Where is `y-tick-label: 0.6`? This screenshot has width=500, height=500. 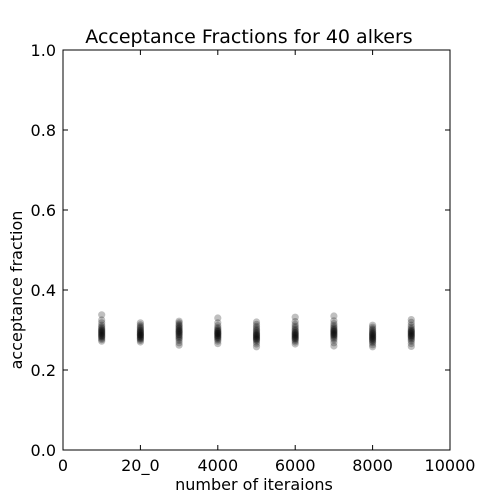 y-tick-label: 0.6 is located at coordinates (43, 210).